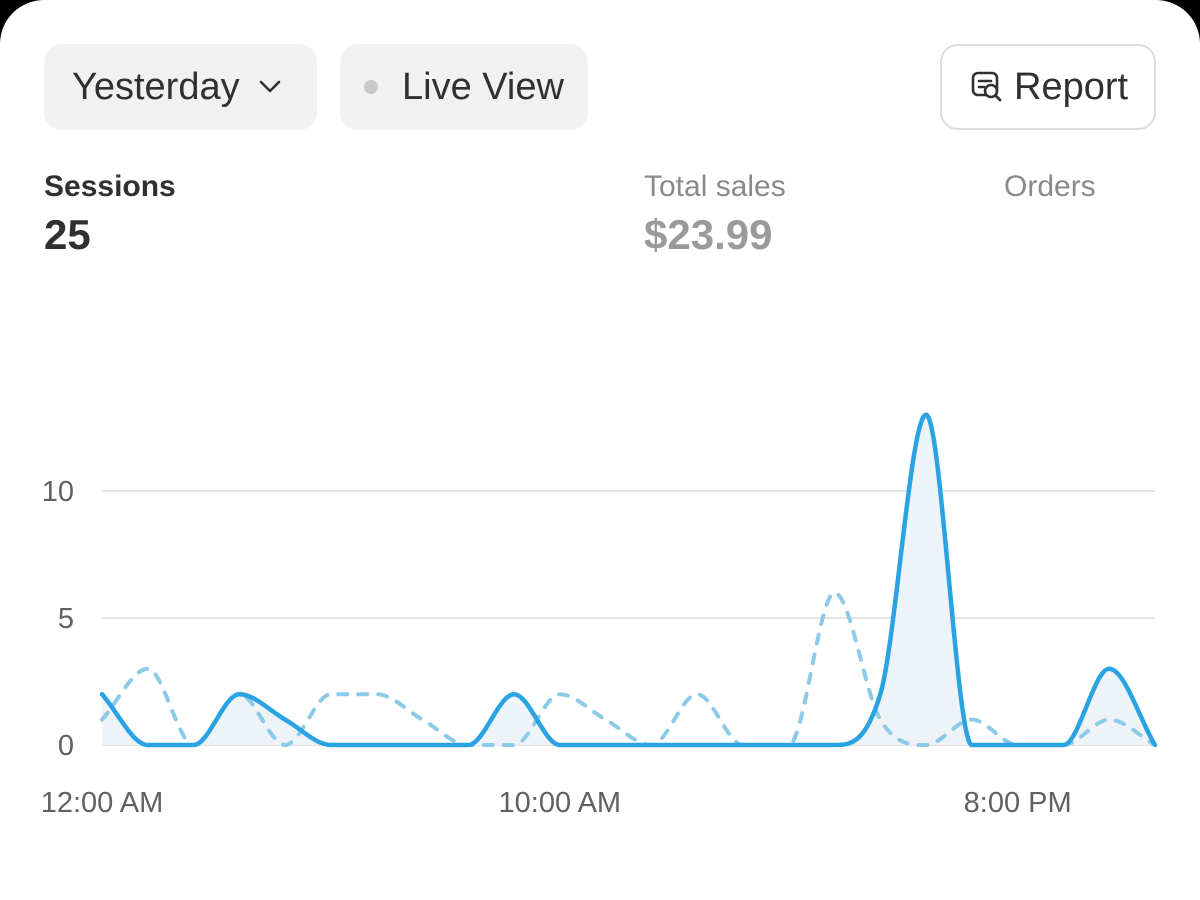 The image size is (1200, 900). Describe the element at coordinates (110, 186) in the screenshot. I see `sessions-label: Sessions` at that location.